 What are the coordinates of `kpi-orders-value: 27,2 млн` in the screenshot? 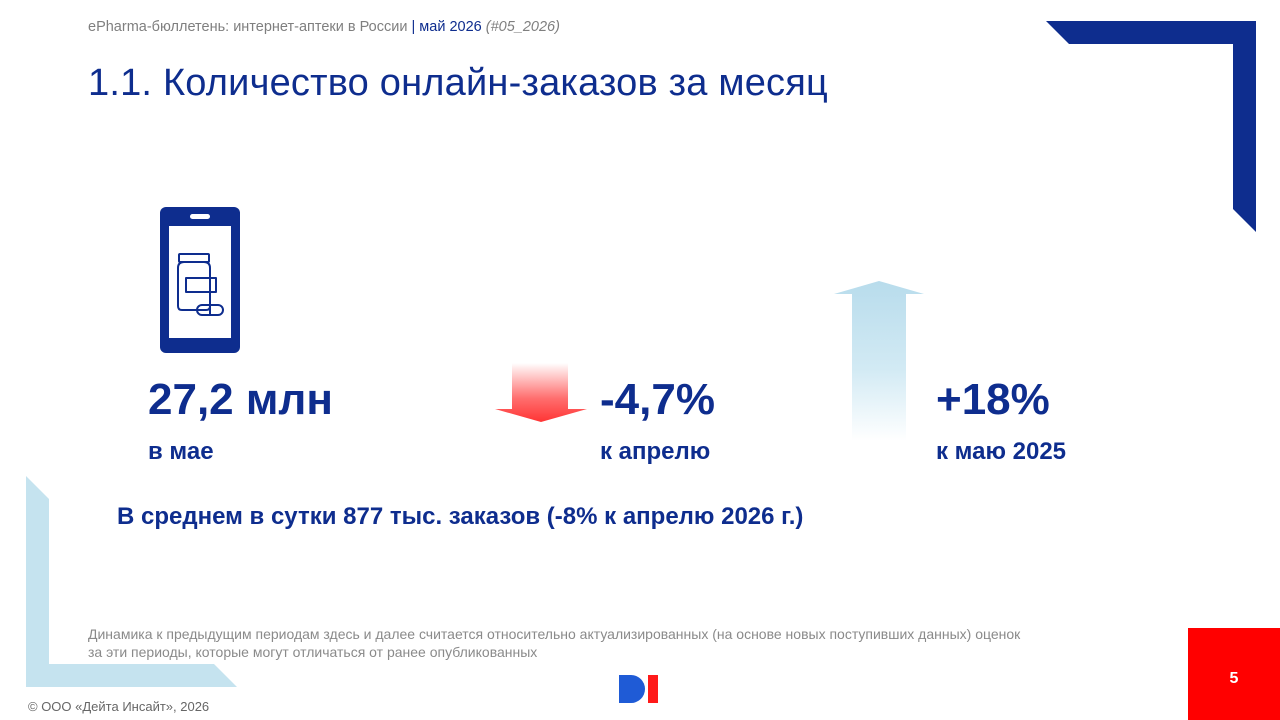 It's located at (240, 399).